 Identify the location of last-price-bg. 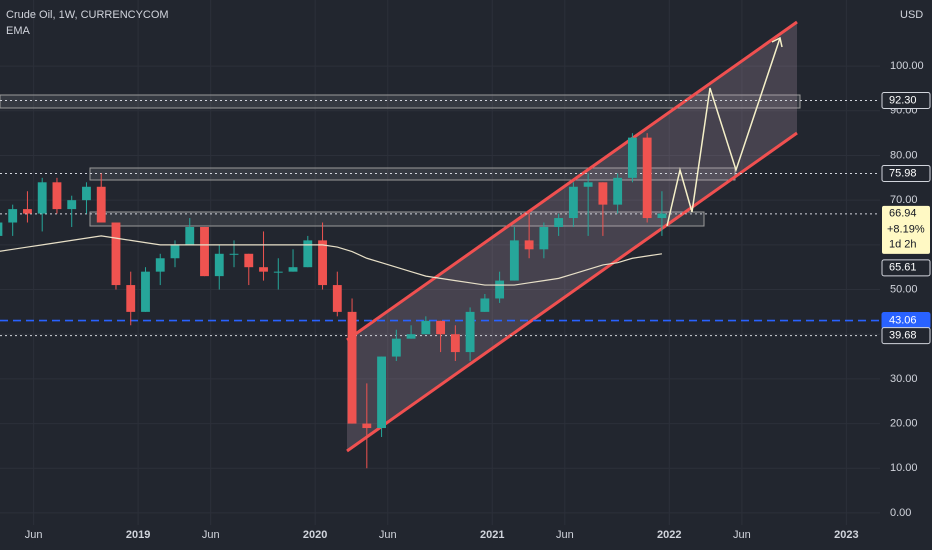
(906, 229).